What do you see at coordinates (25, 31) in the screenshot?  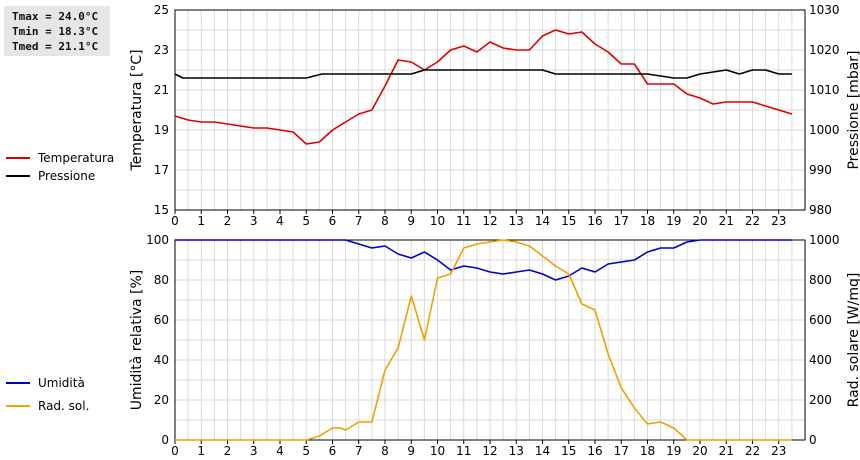 I see `stat-label: Tmin` at bounding box center [25, 31].